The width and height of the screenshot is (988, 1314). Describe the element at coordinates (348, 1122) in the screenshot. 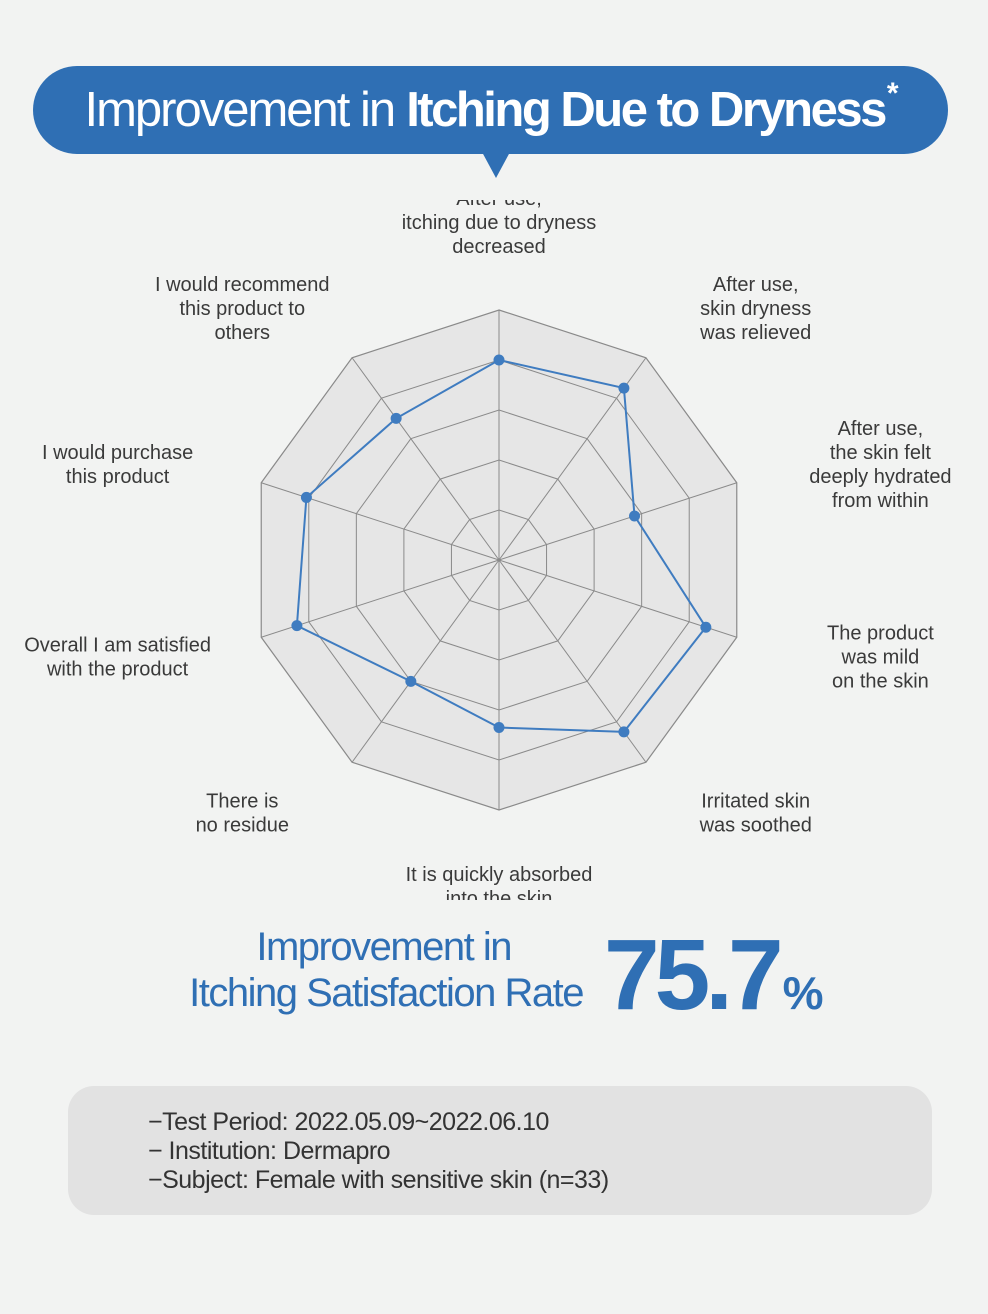

I see `test-period: −Test Period: 2022.05.09~2022.06.10` at that location.